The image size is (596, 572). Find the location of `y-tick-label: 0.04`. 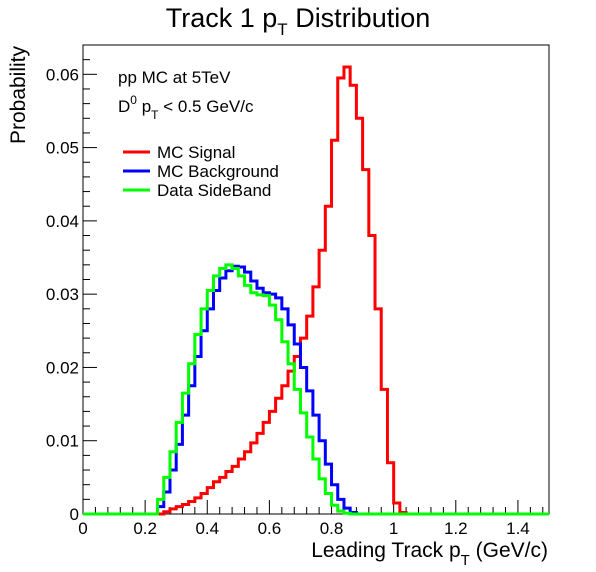

y-tick-label: 0.04 is located at coordinates (62, 221).